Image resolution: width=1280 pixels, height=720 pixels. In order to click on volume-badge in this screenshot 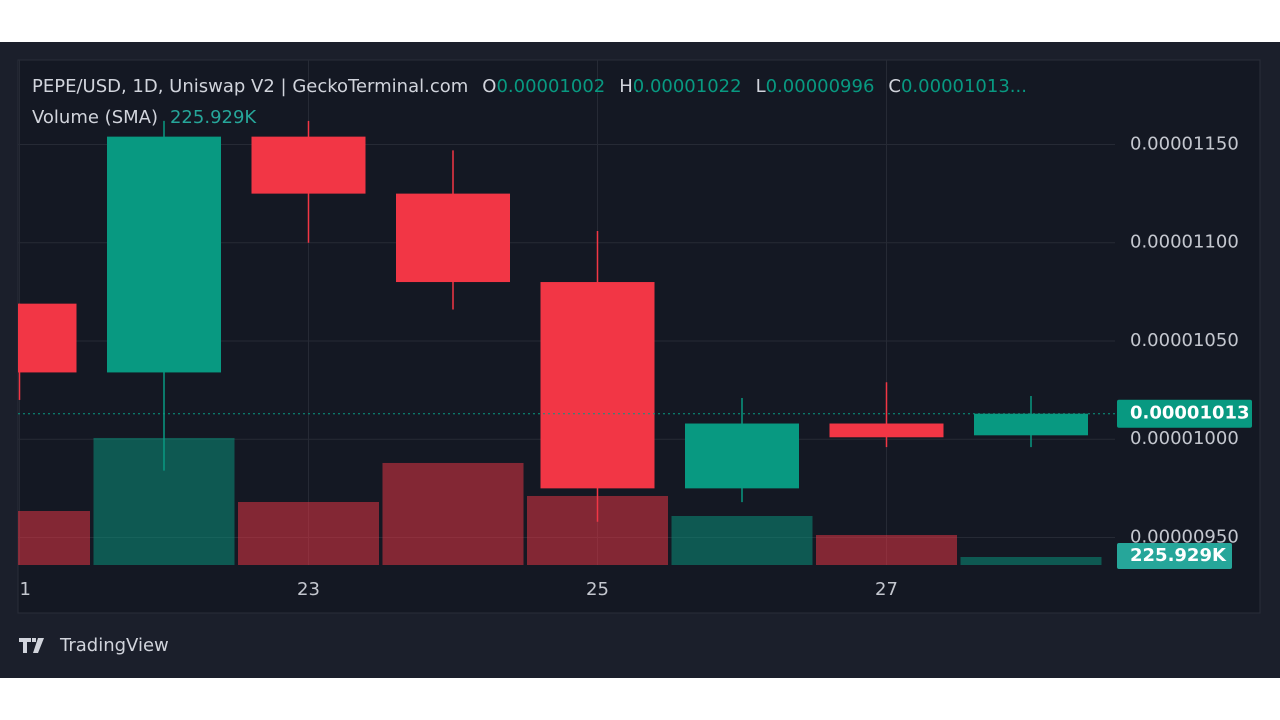, I will do `click(1174, 555)`.